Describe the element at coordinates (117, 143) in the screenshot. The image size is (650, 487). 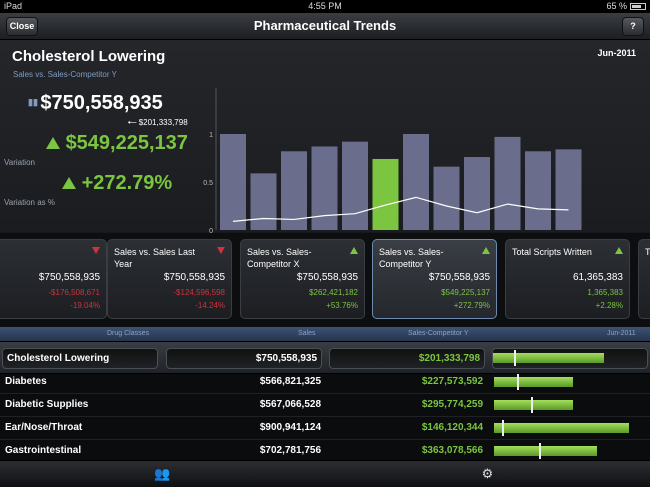
I see `variation-value: $549,225,137` at that location.